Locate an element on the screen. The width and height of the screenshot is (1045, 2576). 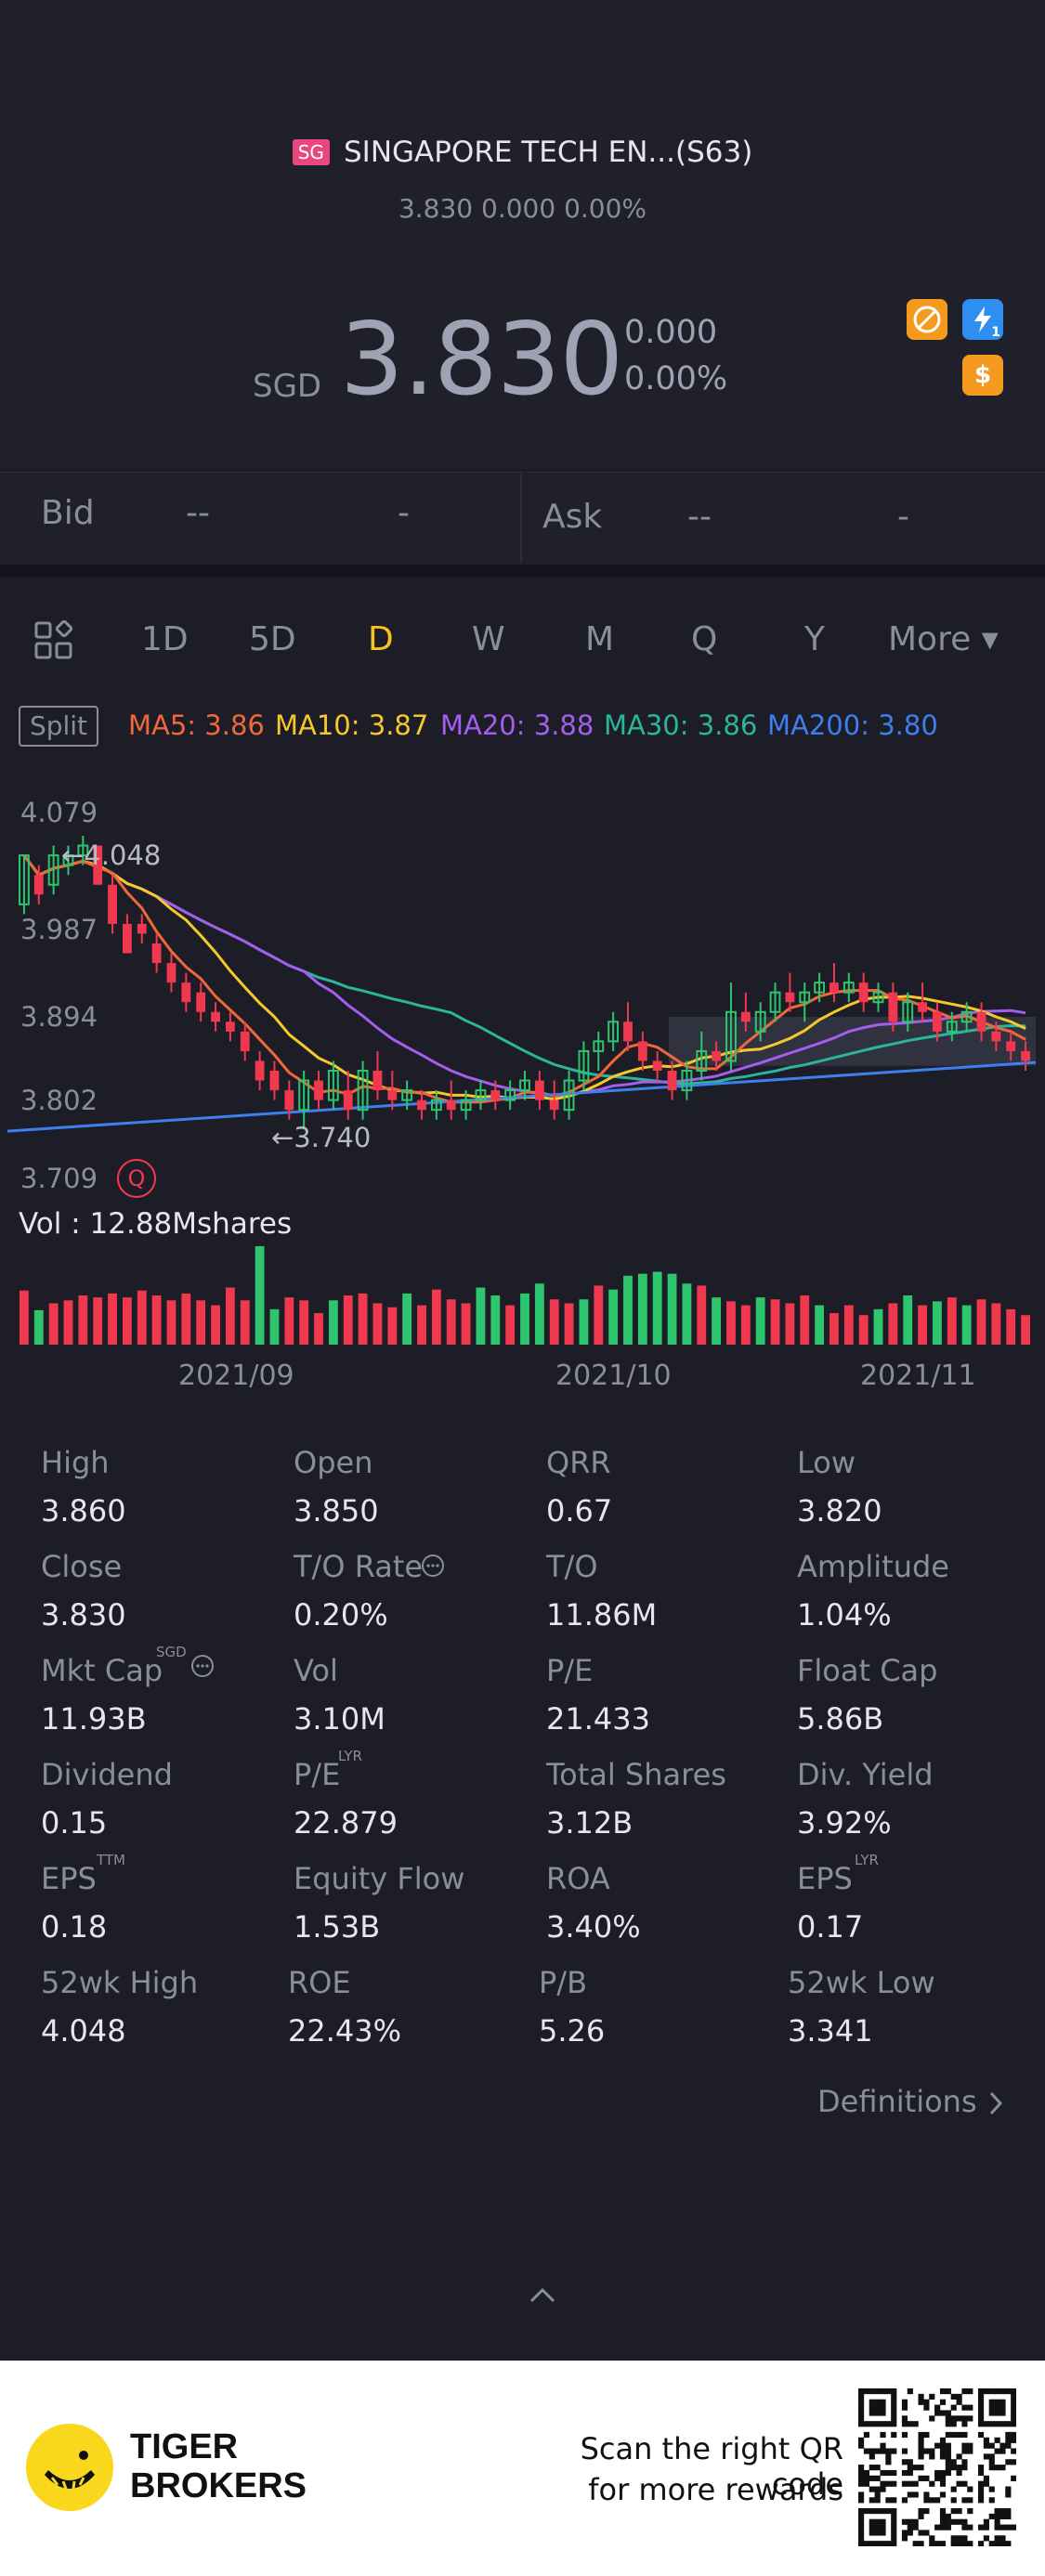
definitions-link: Definitions is located at coordinates (911, 2101).